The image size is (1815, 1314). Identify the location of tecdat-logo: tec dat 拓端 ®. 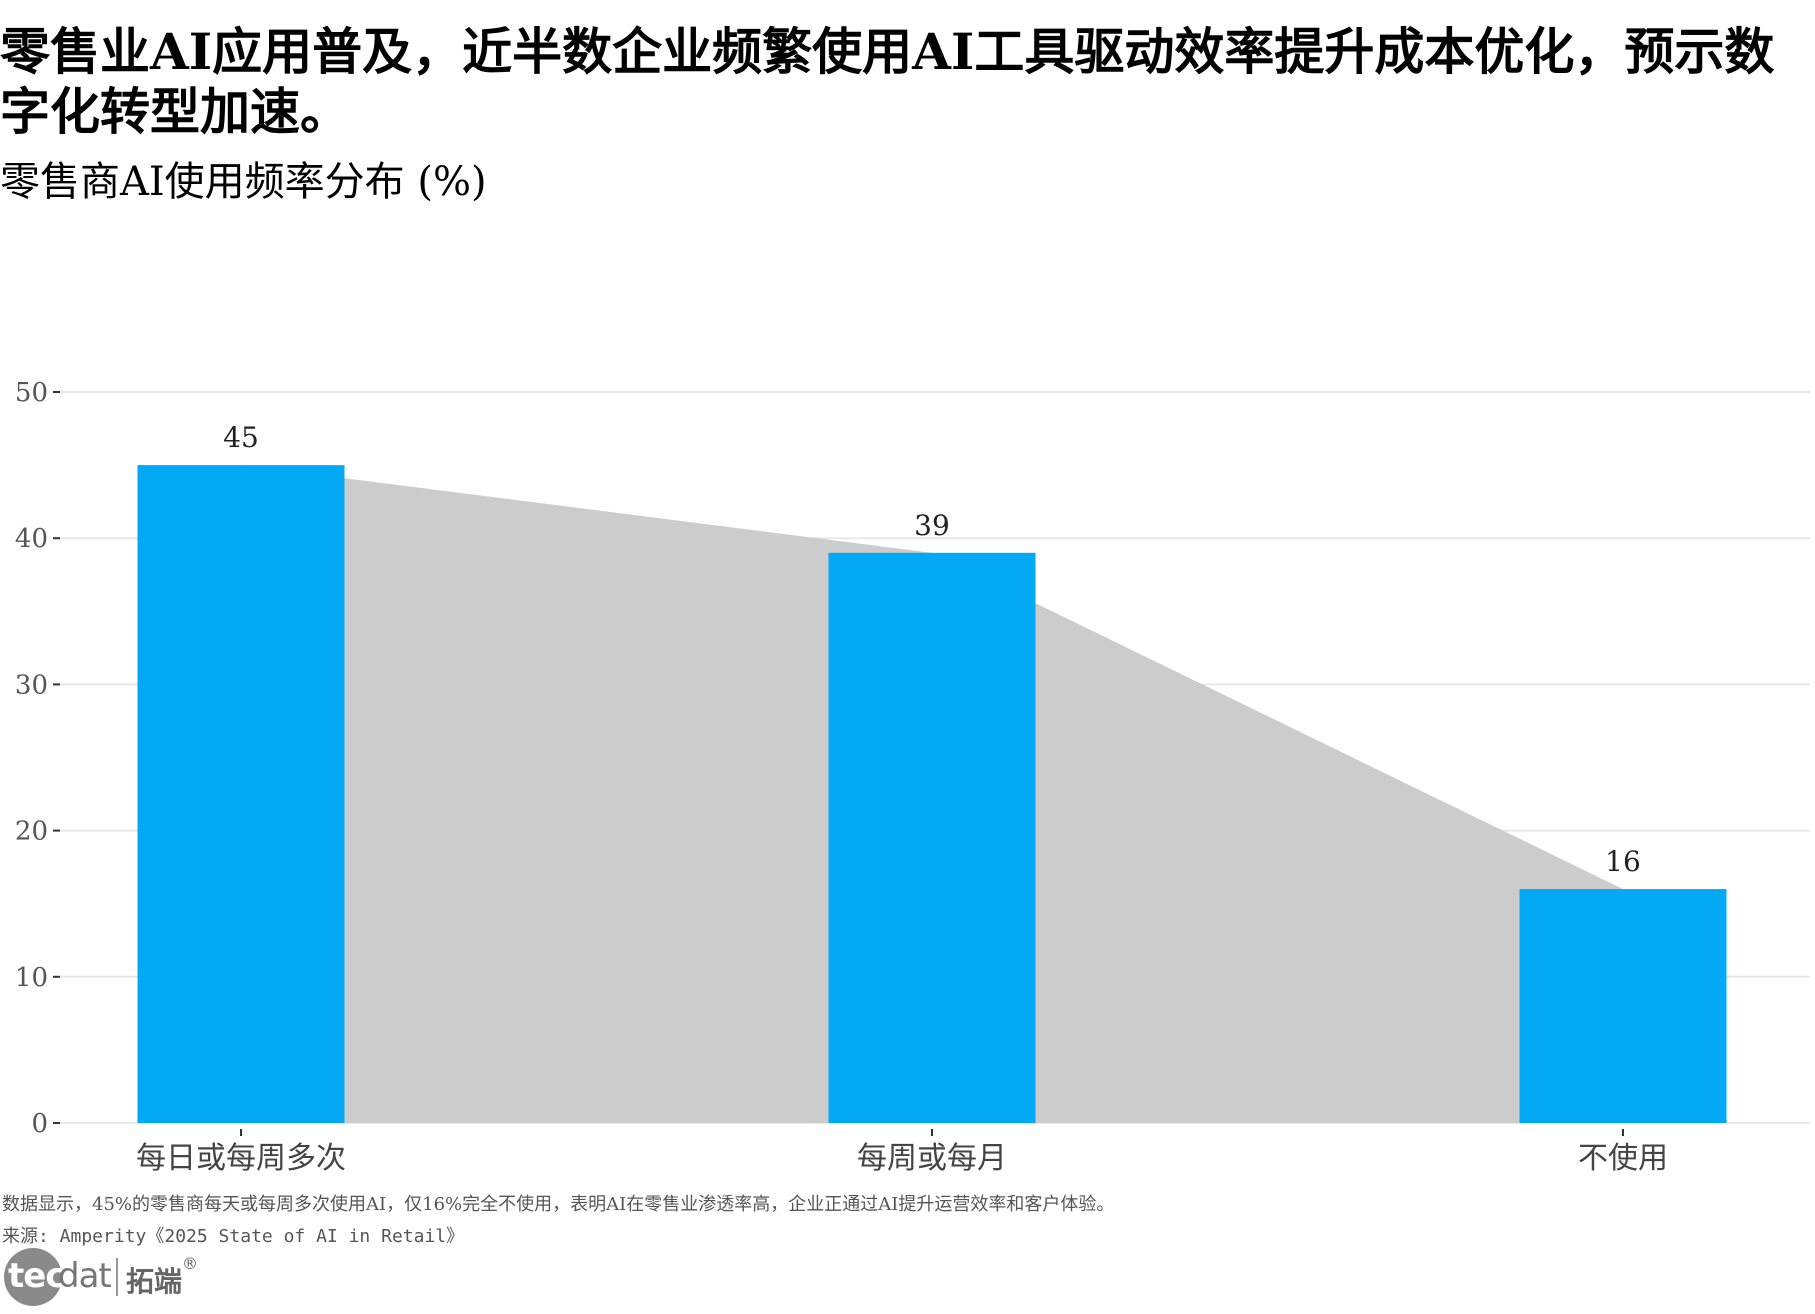
(104, 1277).